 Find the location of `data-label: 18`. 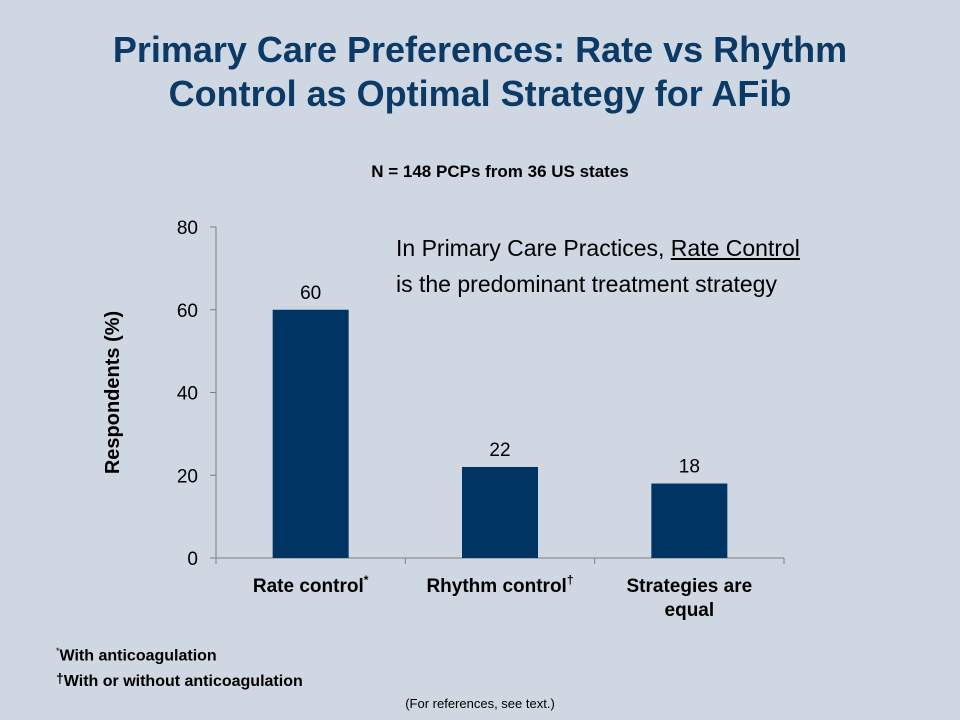

data-label: 18 is located at coordinates (689, 467).